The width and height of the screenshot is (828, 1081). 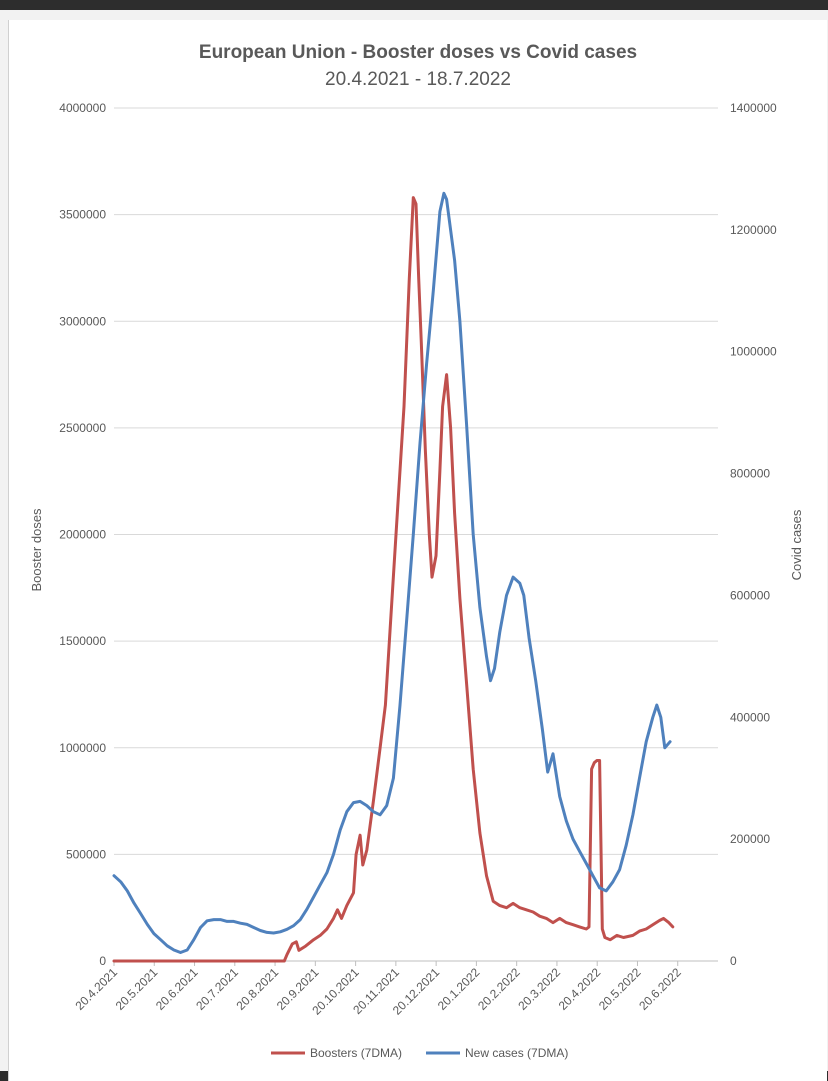 What do you see at coordinates (750, 717) in the screenshot?
I see `right-tick-label-400000: 400000` at bounding box center [750, 717].